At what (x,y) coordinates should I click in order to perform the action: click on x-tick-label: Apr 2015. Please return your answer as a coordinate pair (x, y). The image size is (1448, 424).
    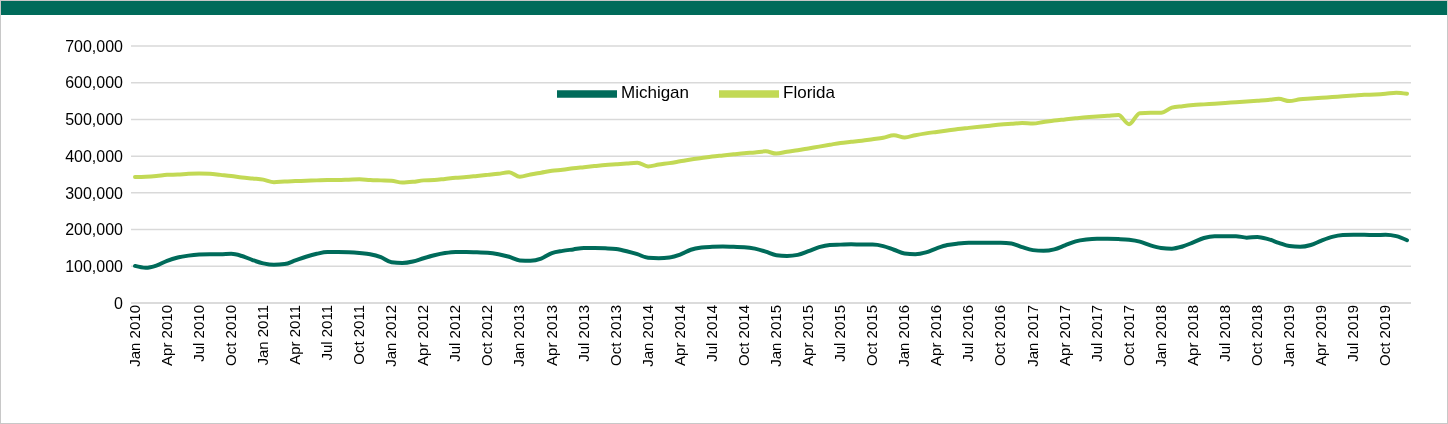
    Looking at the image, I should click on (808, 335).